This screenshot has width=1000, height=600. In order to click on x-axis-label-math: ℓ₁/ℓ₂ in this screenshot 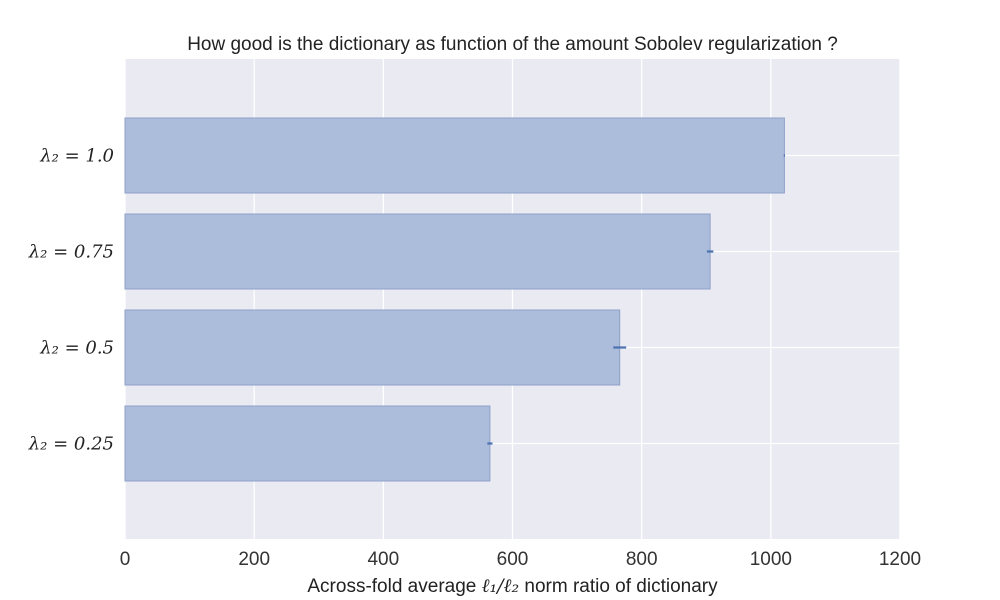, I will do `click(500, 586)`.